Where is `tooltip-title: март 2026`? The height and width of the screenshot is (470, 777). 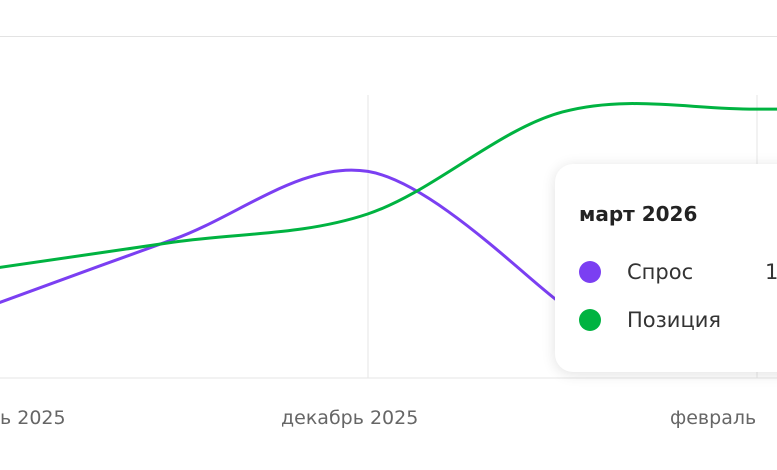 tooltip-title: март 2026 is located at coordinates (638, 214).